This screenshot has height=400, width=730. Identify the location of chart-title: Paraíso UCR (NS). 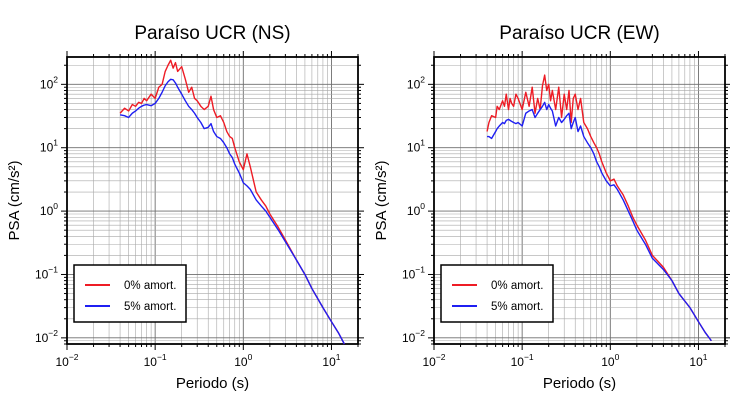
(212, 33).